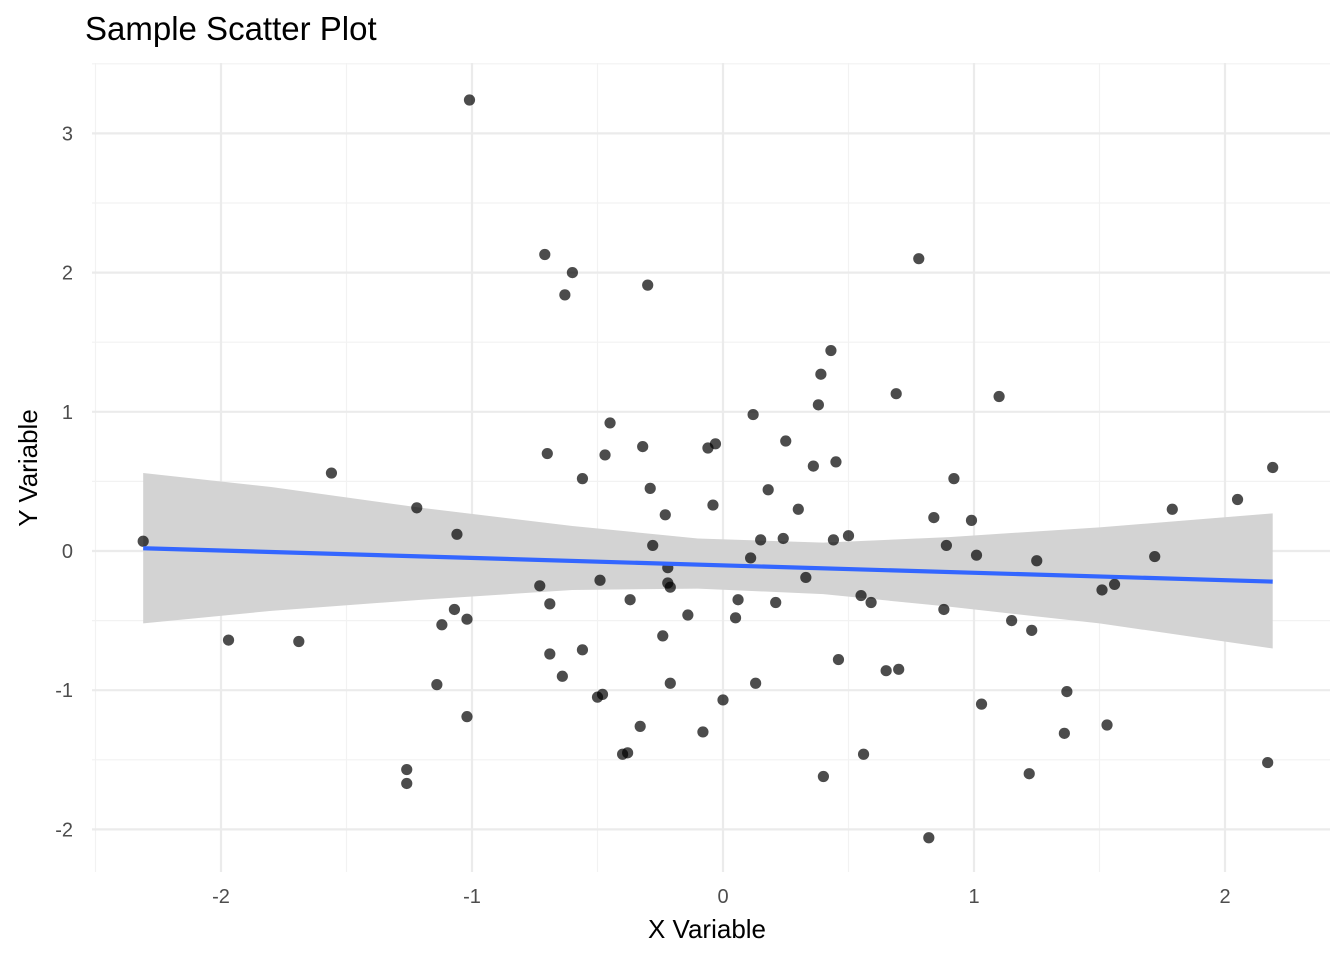 The image size is (1344, 960). What do you see at coordinates (231, 28) in the screenshot?
I see `chart-title: Sample Scatter Plot` at bounding box center [231, 28].